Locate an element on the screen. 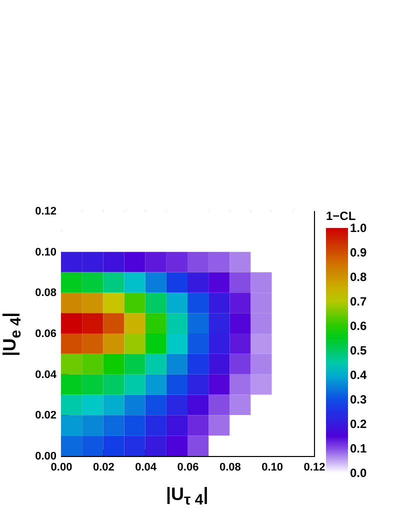  x-tick-label: 0.12 is located at coordinates (315, 468).